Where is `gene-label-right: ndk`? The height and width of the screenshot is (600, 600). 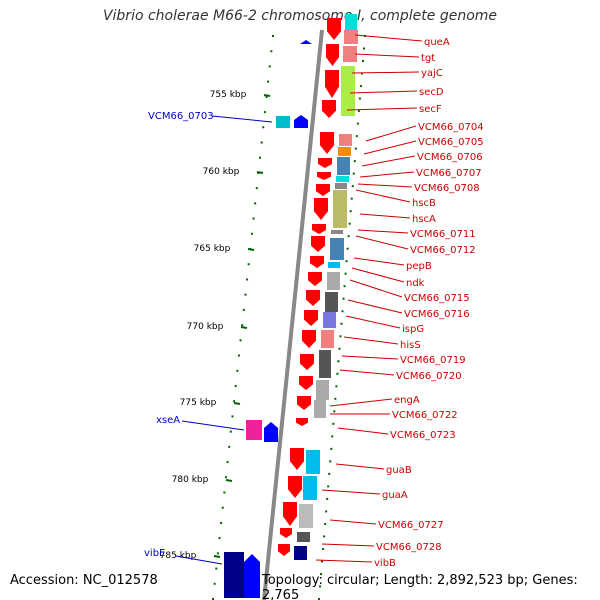 gene-label-right: ndk is located at coordinates (415, 283).